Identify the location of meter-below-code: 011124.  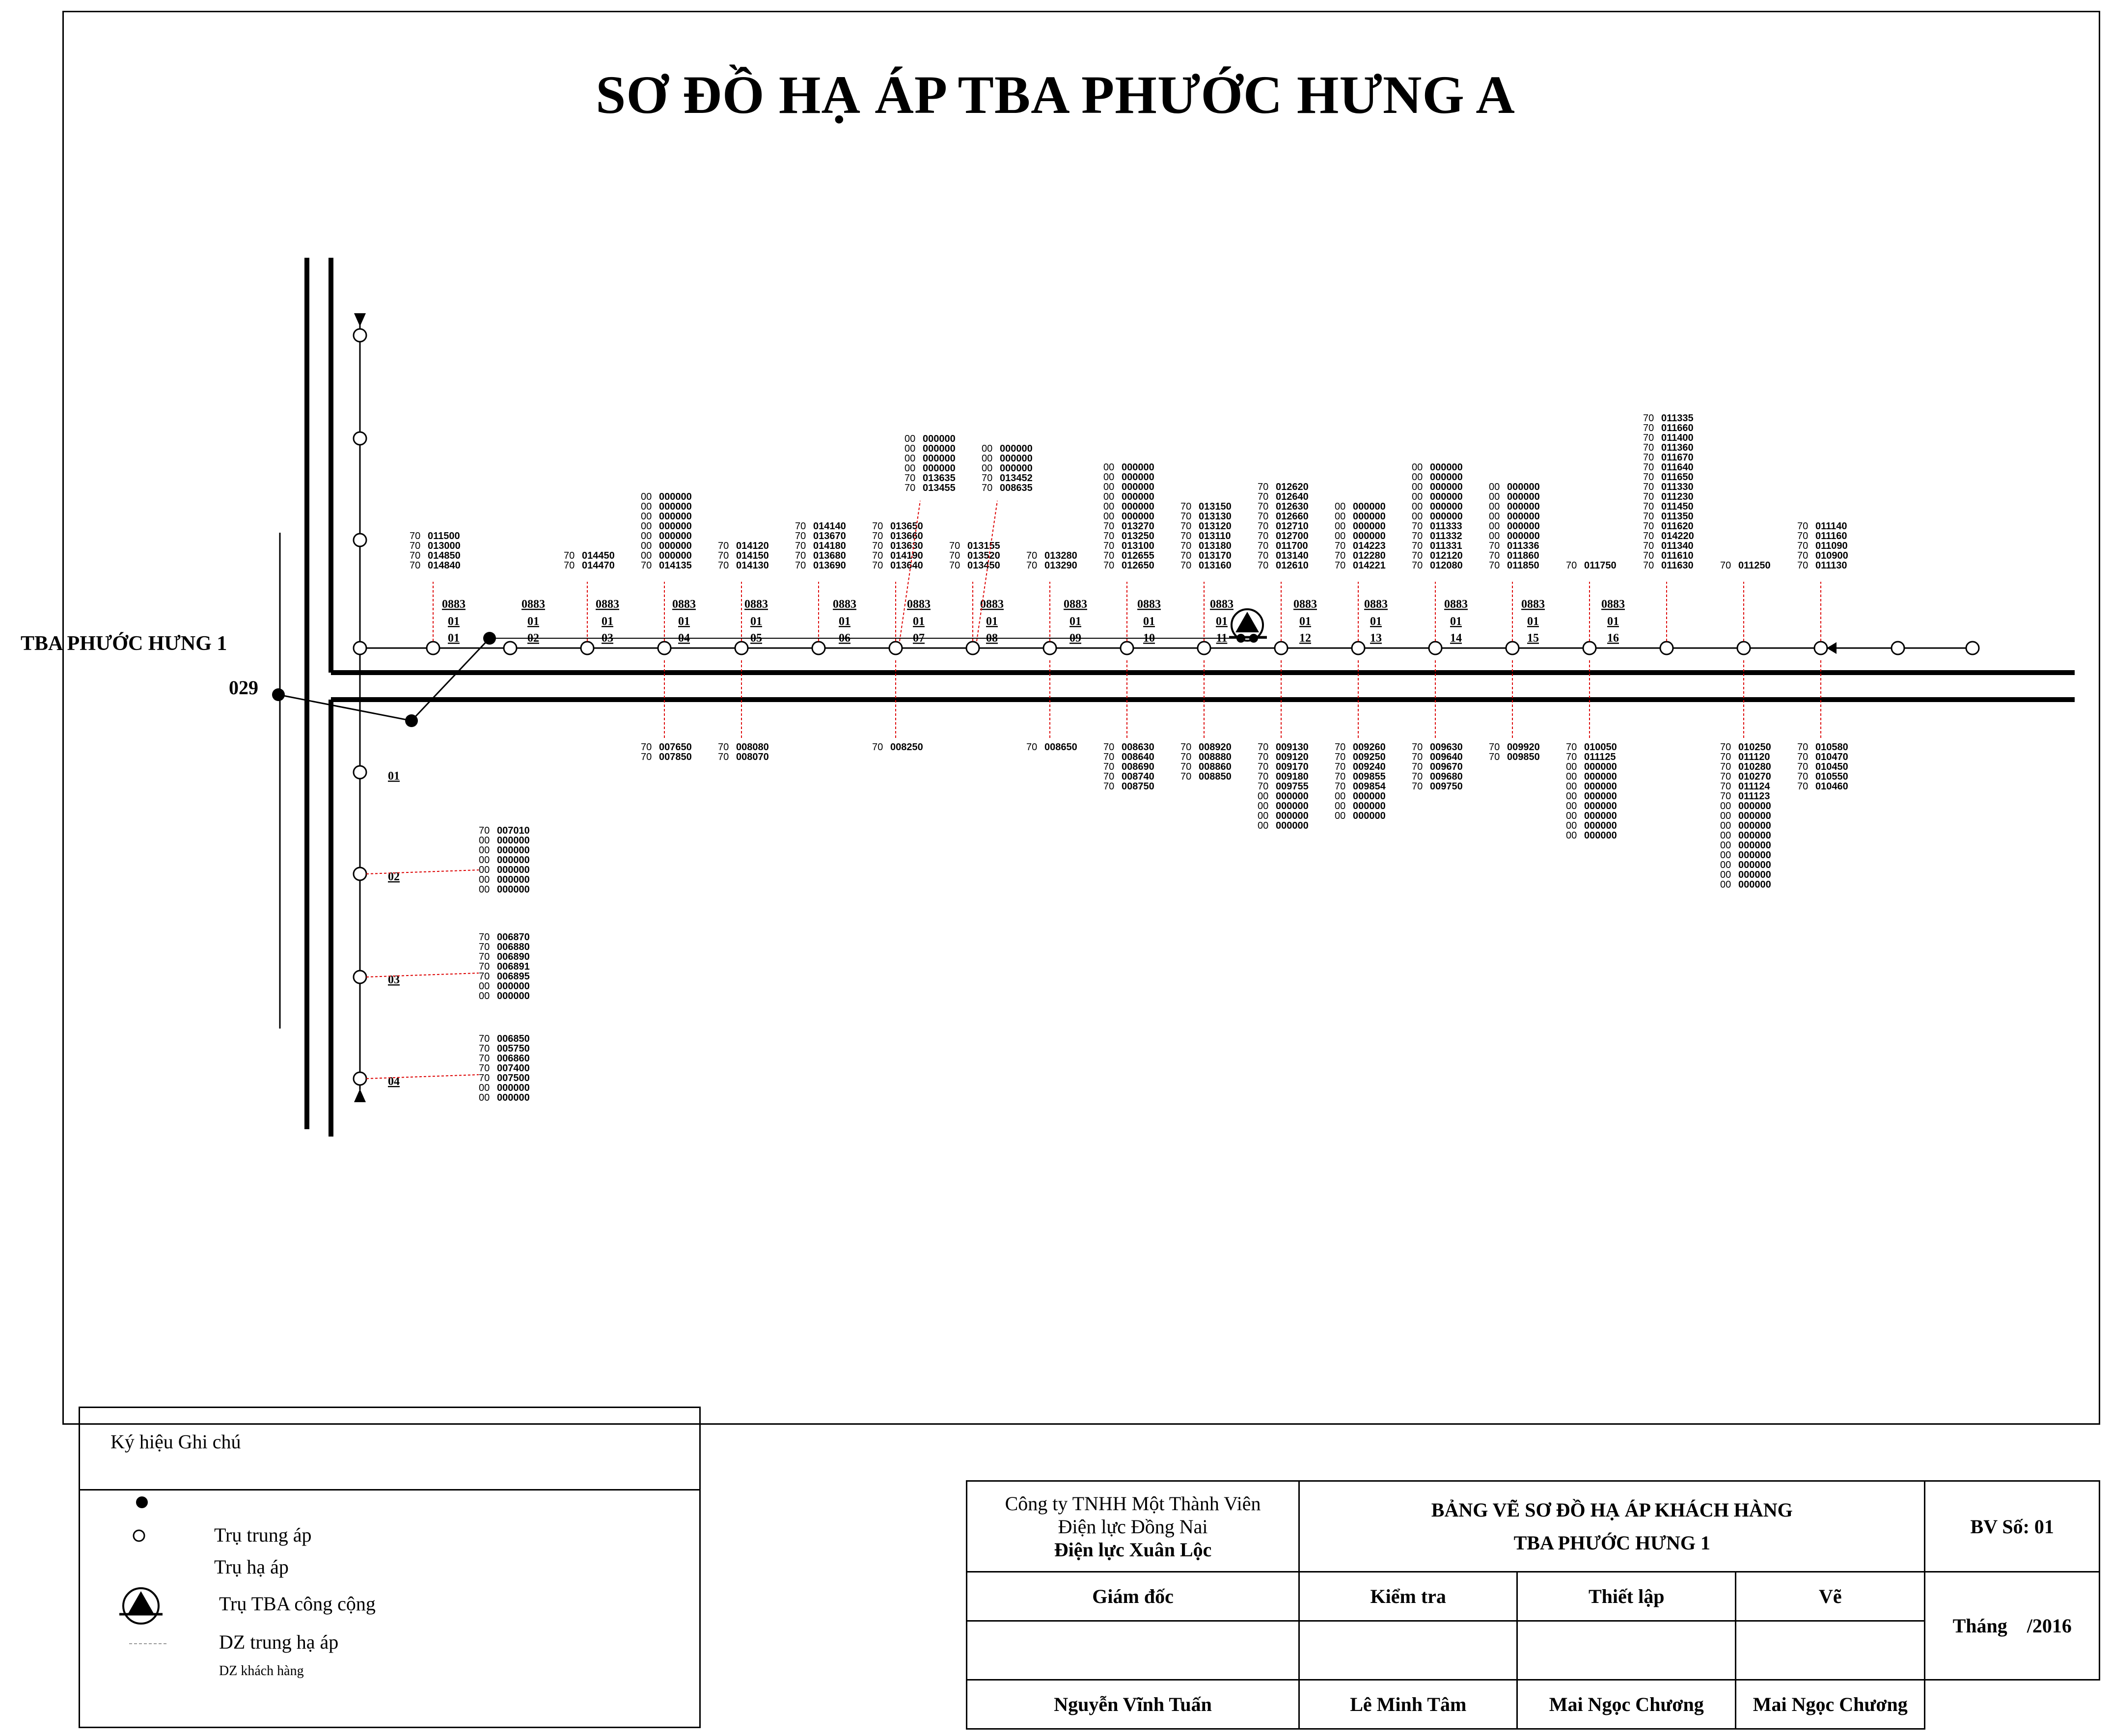
(1754, 786).